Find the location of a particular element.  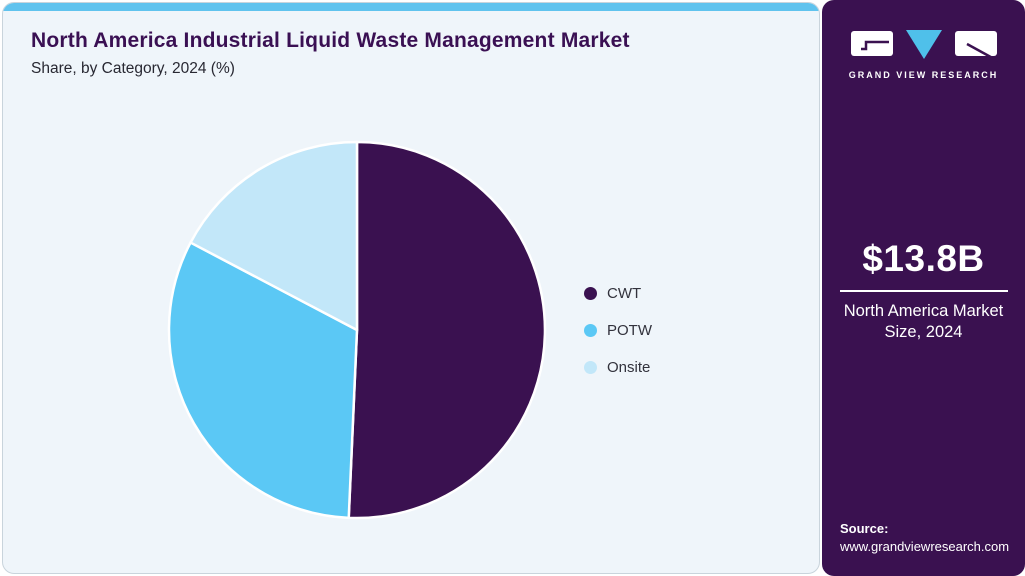

legend-label: CWT is located at coordinates (624, 293).